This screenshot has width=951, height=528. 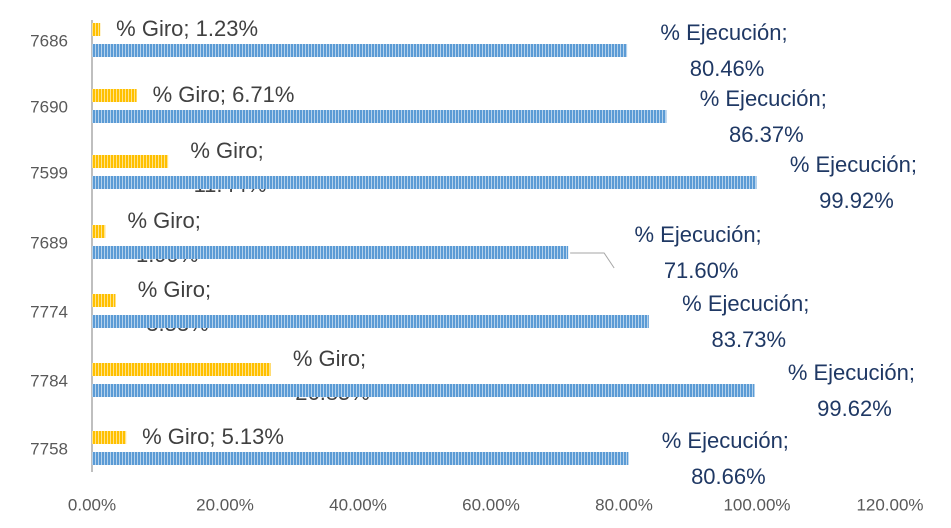 What do you see at coordinates (856, 182) in the screenshot?
I see `data-label: % Ejecución; 99.92%` at bounding box center [856, 182].